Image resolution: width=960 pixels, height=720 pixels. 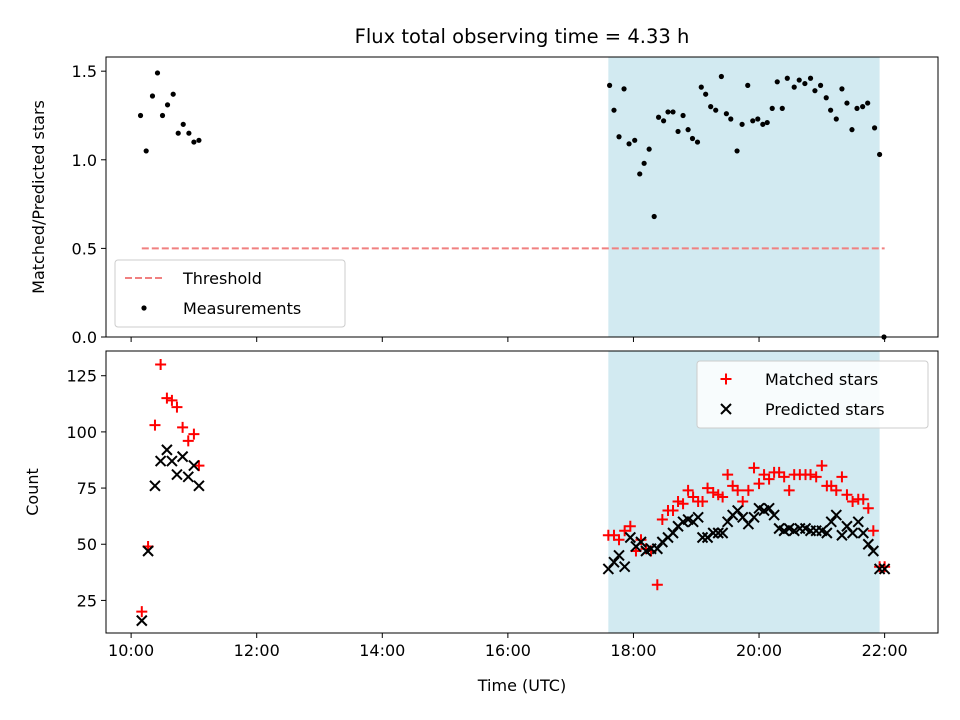 I want to click on legend-label: Matched stars, so click(x=821, y=379).